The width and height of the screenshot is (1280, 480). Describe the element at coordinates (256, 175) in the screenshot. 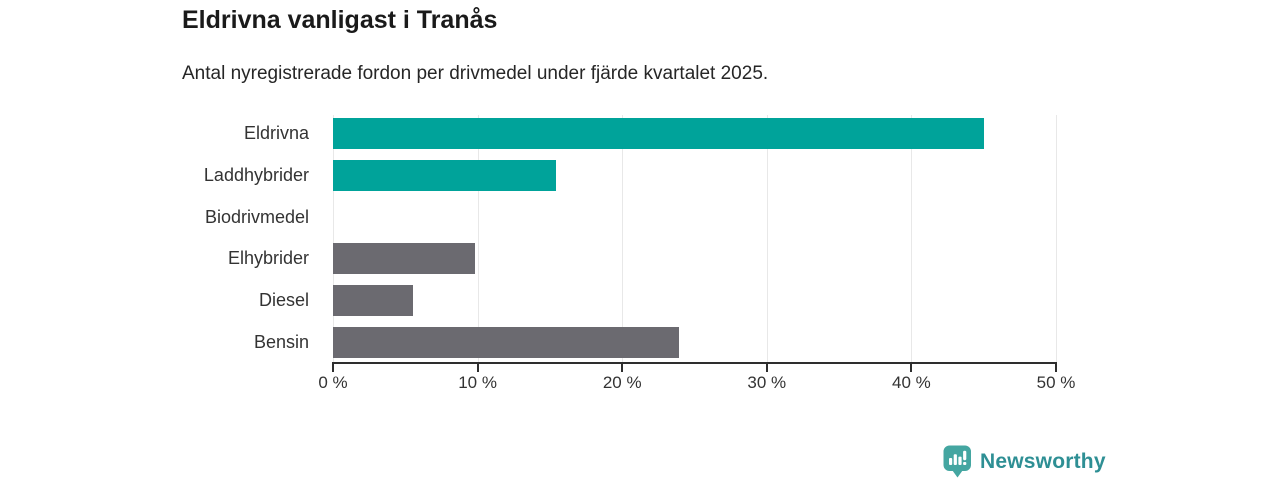

I see `category-label: Laddhybrider` at that location.